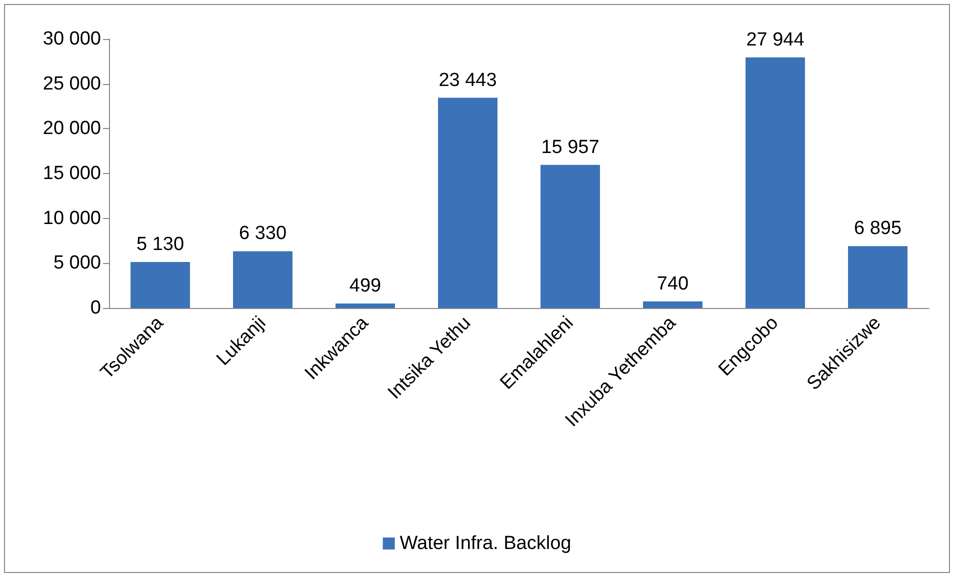  Describe the element at coordinates (672, 283) in the screenshot. I see `data-label: 740` at that location.